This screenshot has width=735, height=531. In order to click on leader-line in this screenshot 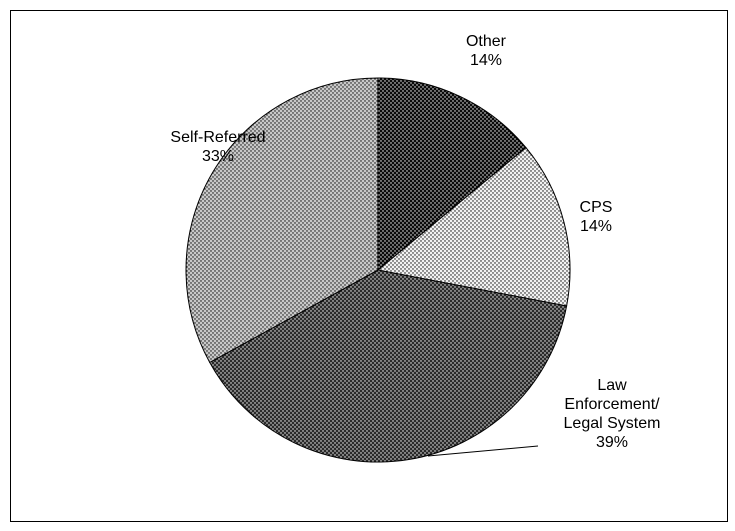, I will do `click(483, 451)`.